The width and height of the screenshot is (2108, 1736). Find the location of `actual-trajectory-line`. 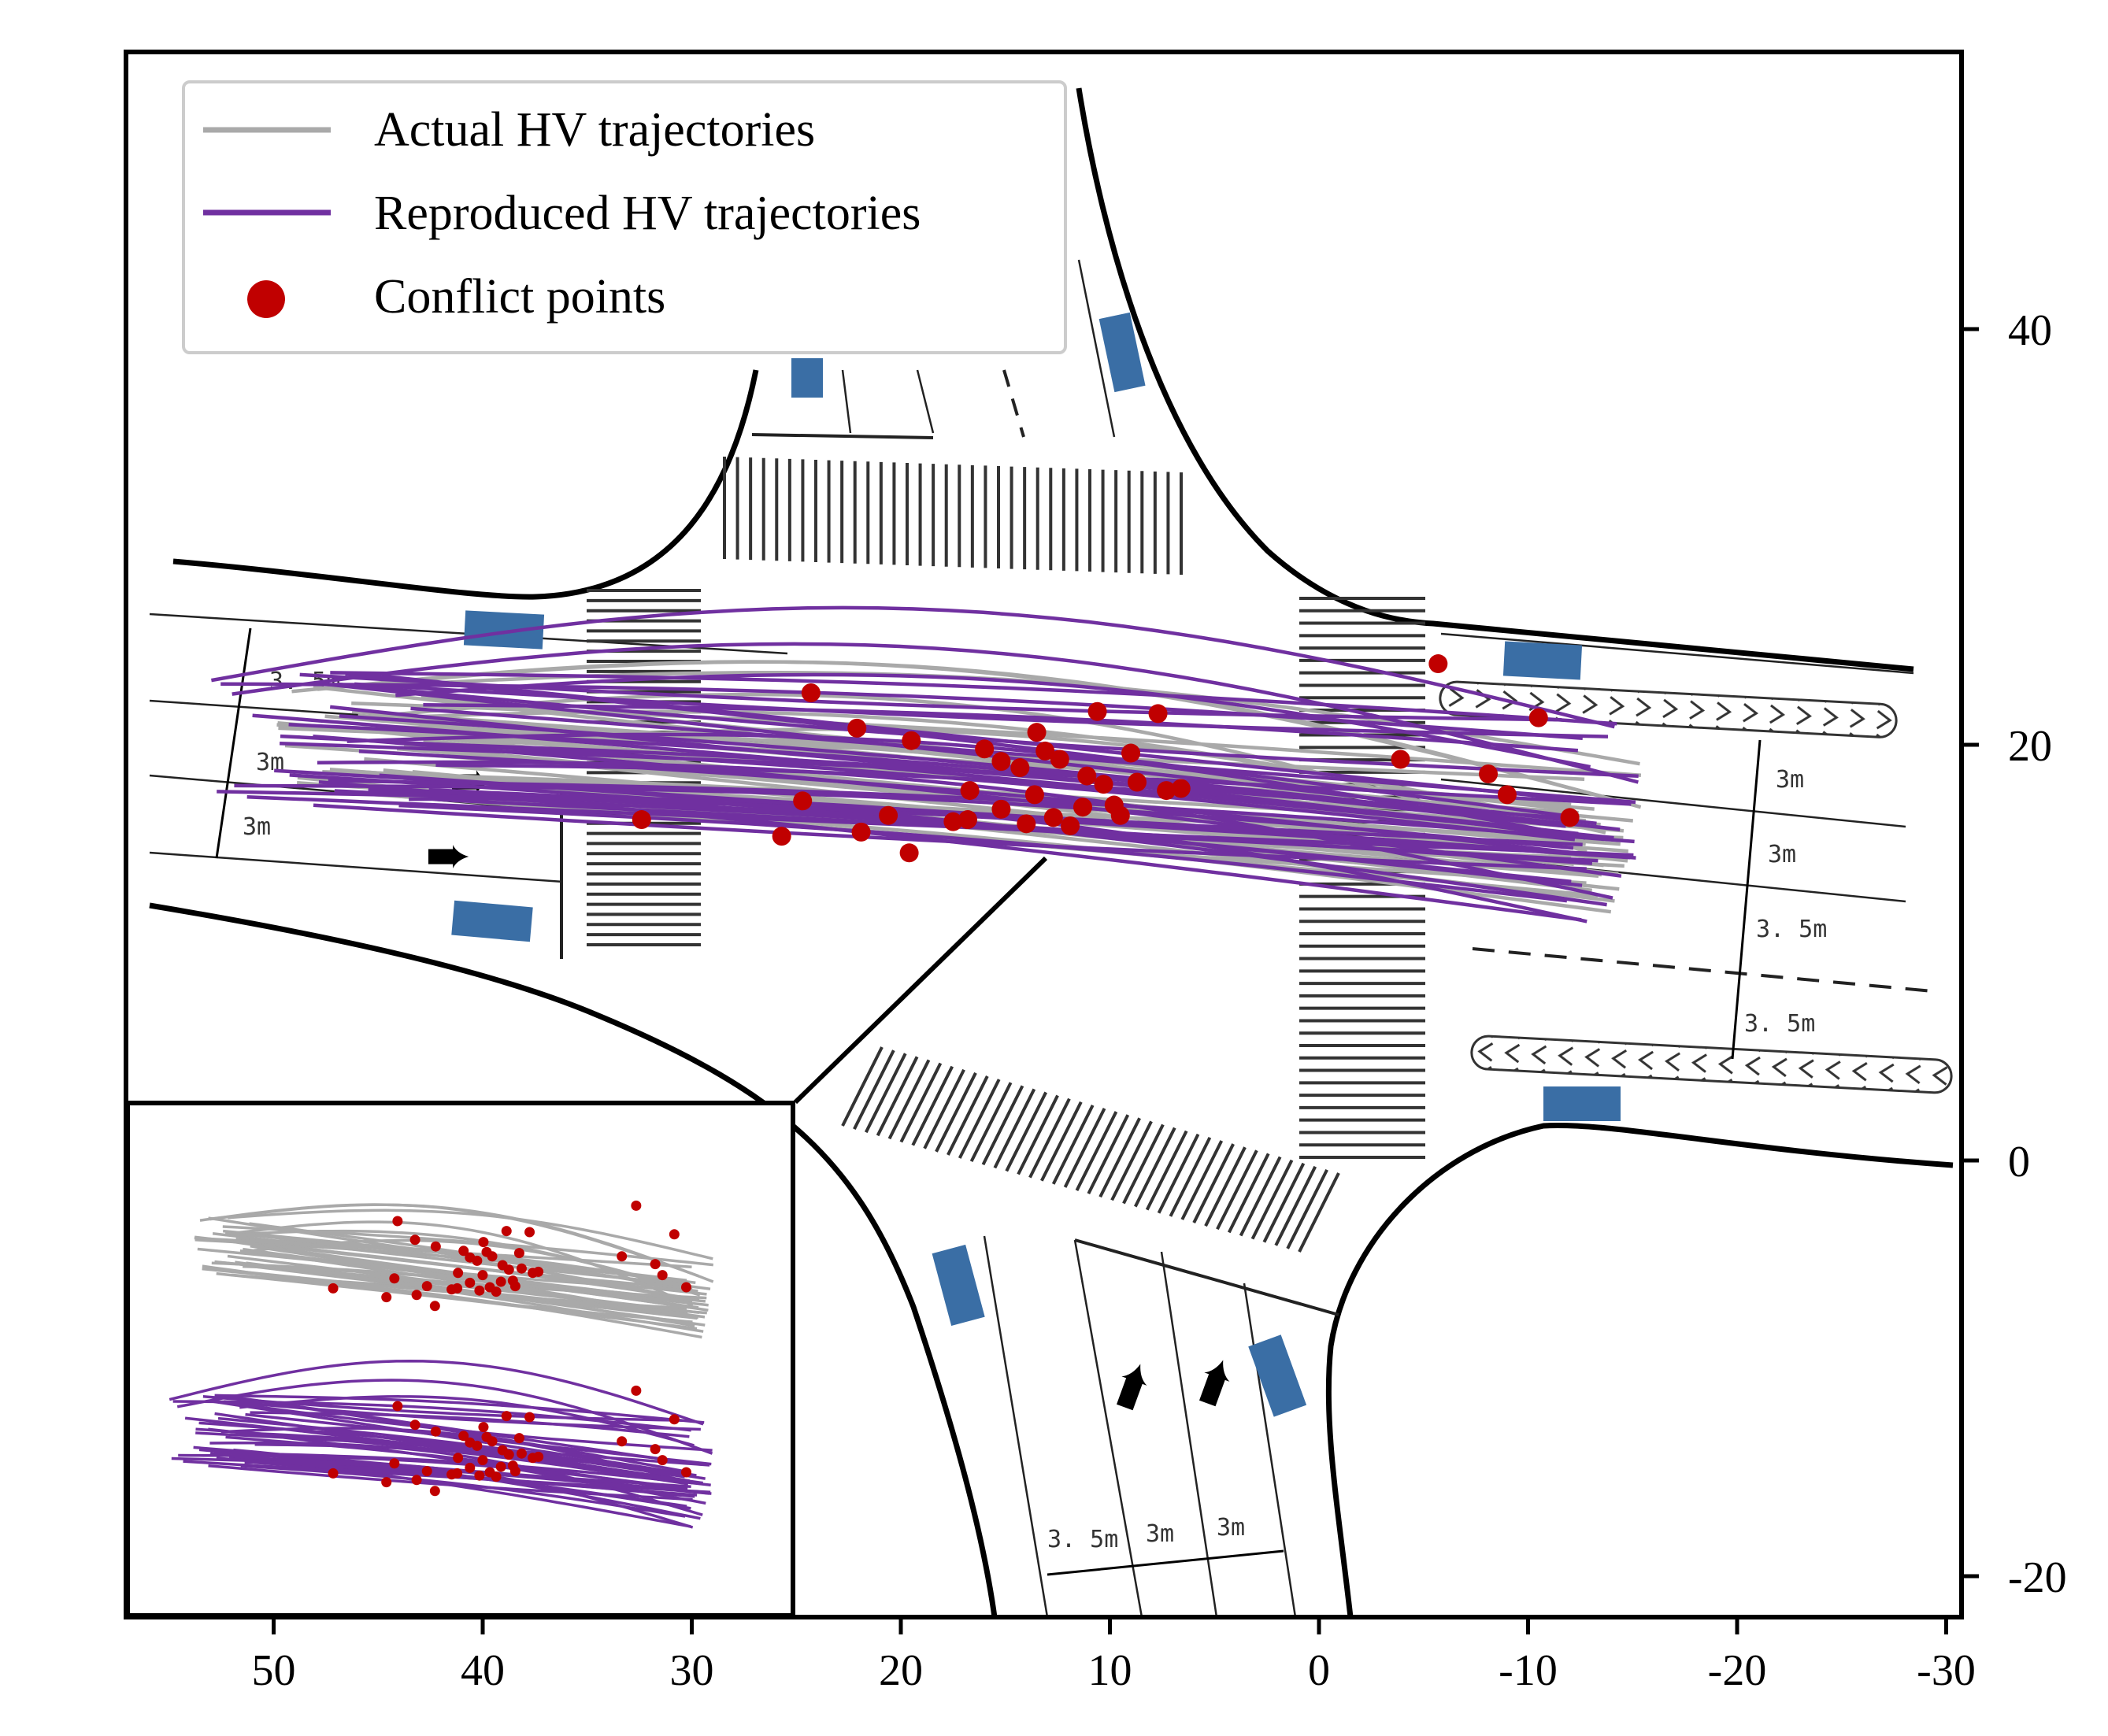

actual-trajectory-line is located at coordinates (947, 729).